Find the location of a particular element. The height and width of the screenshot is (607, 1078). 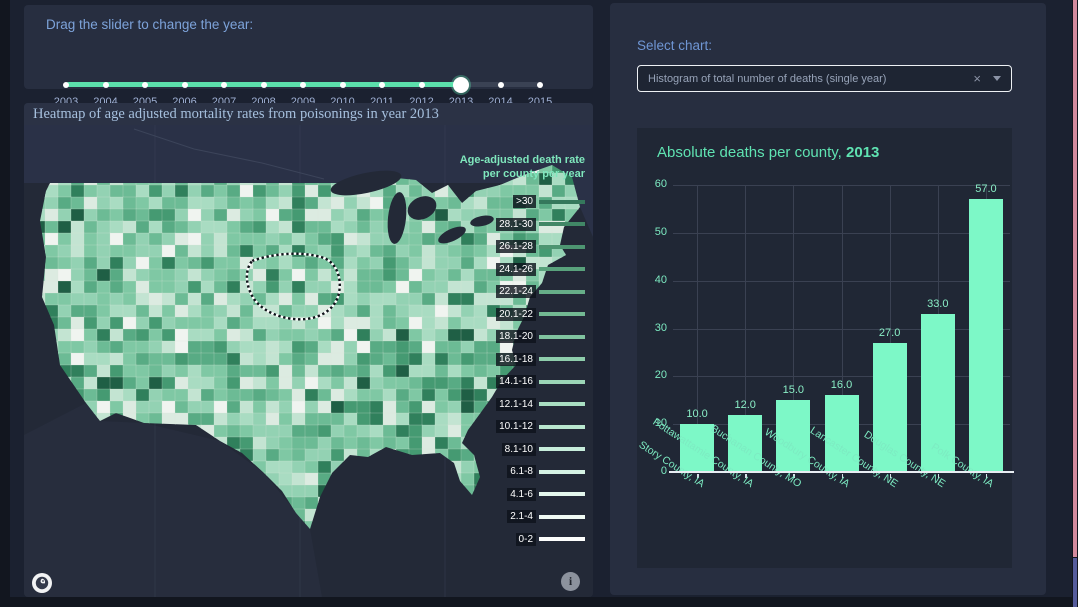

bar-value-label: 12.0 is located at coordinates (745, 404).